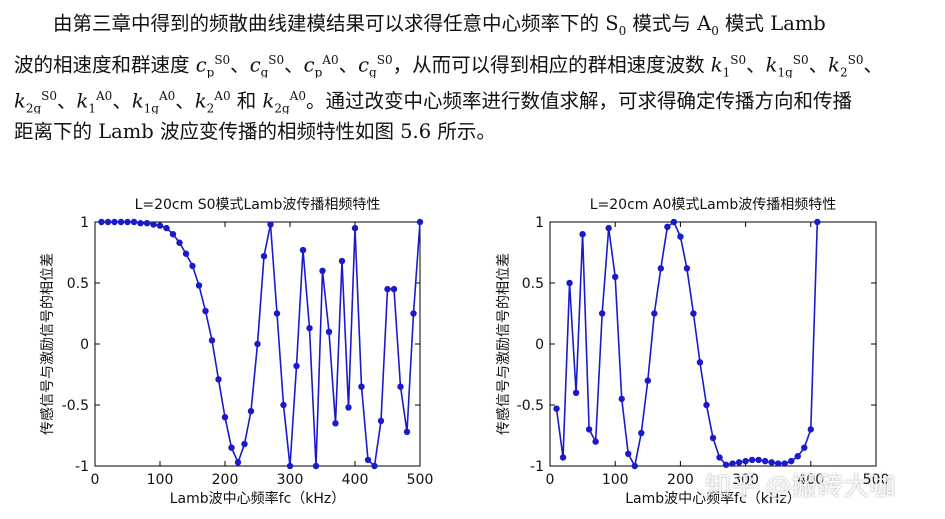 This screenshot has width=945, height=519. I want to click on text-run: 由第三章中得到的频散曲线建模结果可以求得任意中心频率下的, so click(329, 23).